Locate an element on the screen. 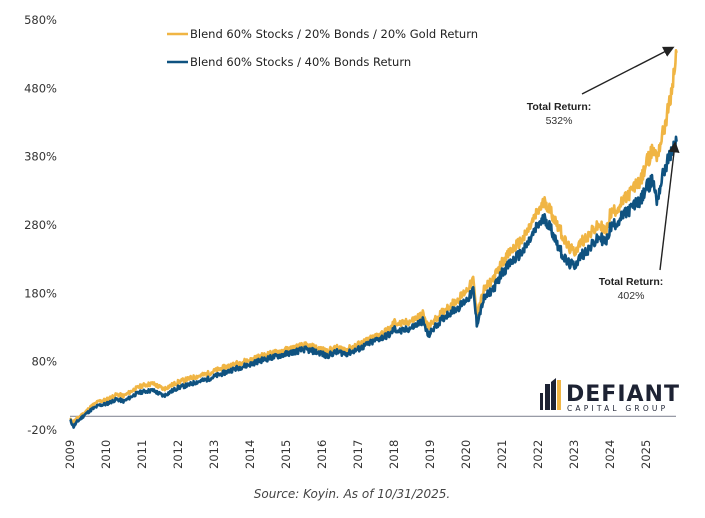 Image resolution: width=705 pixels, height=518 pixels. x-tick-label: 2017 is located at coordinates (358, 454).